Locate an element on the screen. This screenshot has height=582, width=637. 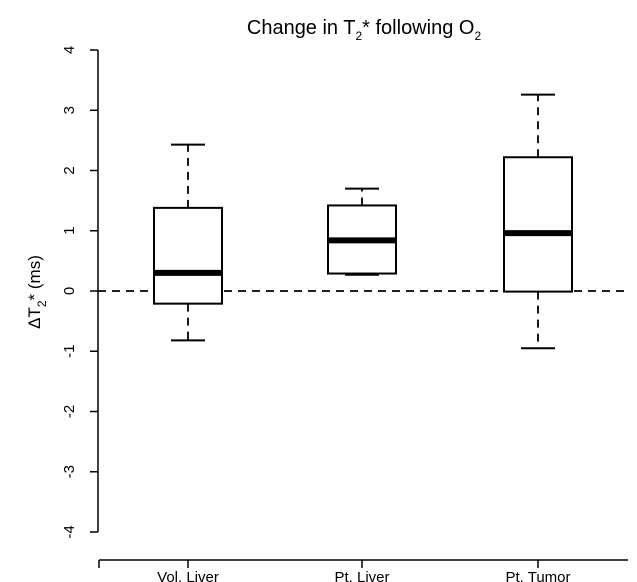
y-axis-label: ΔT2* (ms) is located at coordinates (37, 292).